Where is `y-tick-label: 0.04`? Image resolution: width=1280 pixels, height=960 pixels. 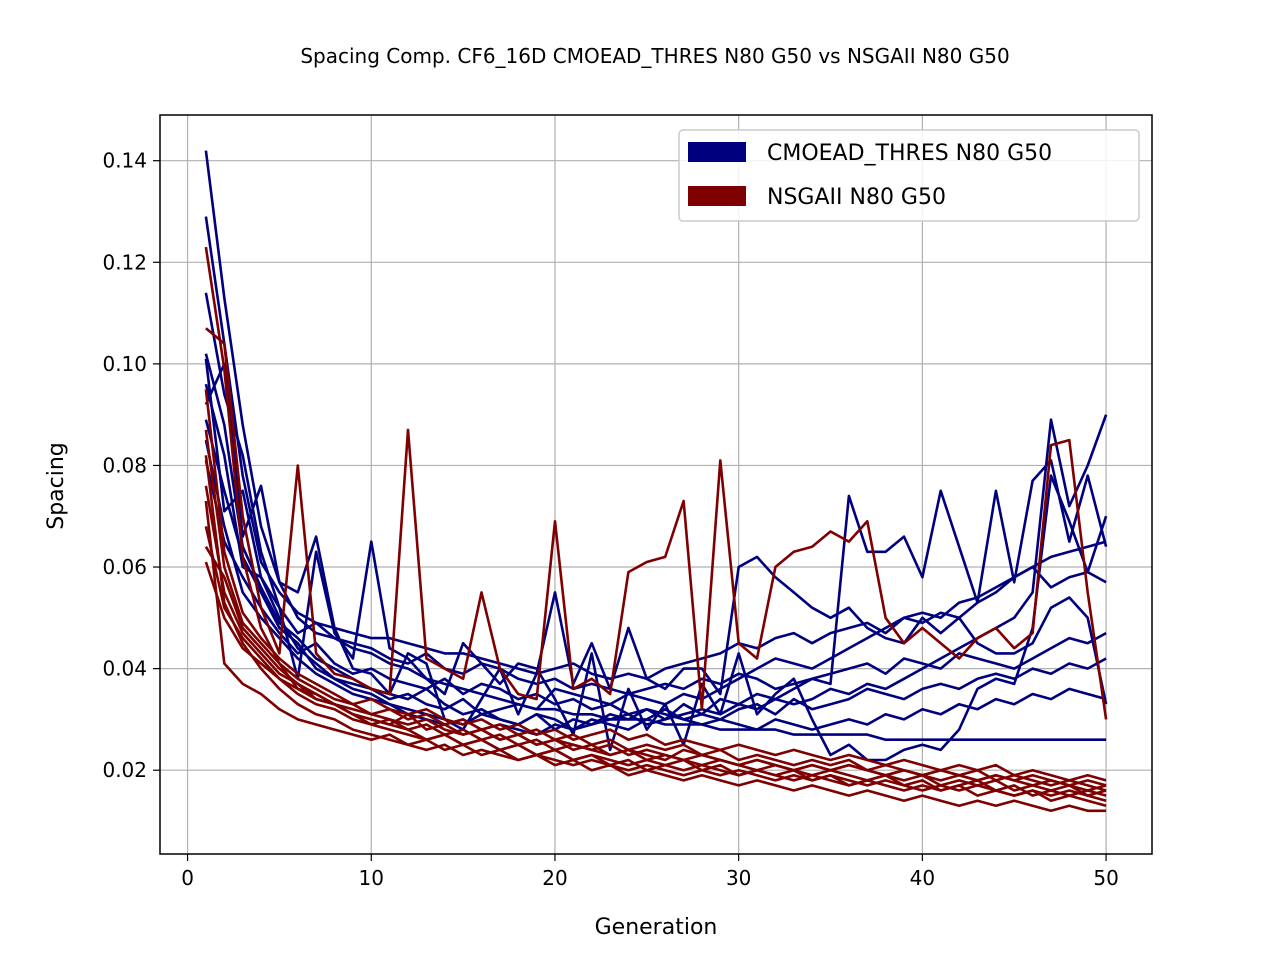
y-tick-label: 0.04 is located at coordinates (124, 669).